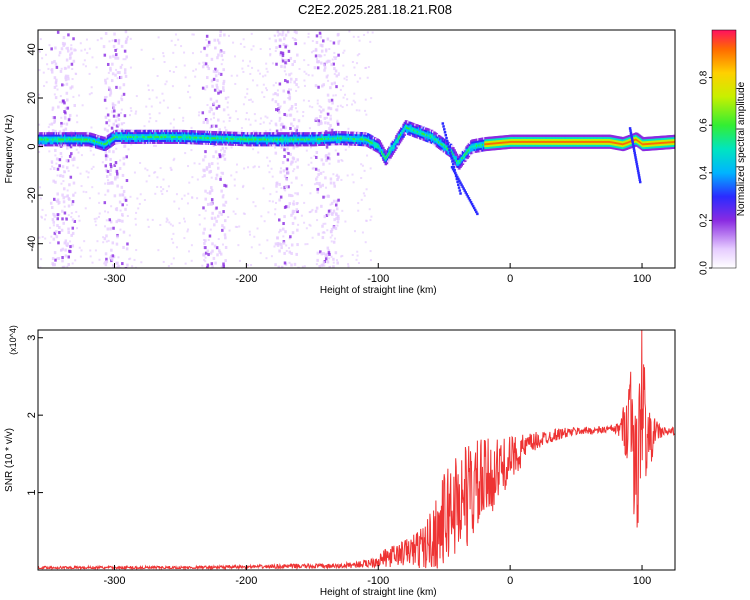  I want to click on y-tick-label: 3, so click(32, 338).